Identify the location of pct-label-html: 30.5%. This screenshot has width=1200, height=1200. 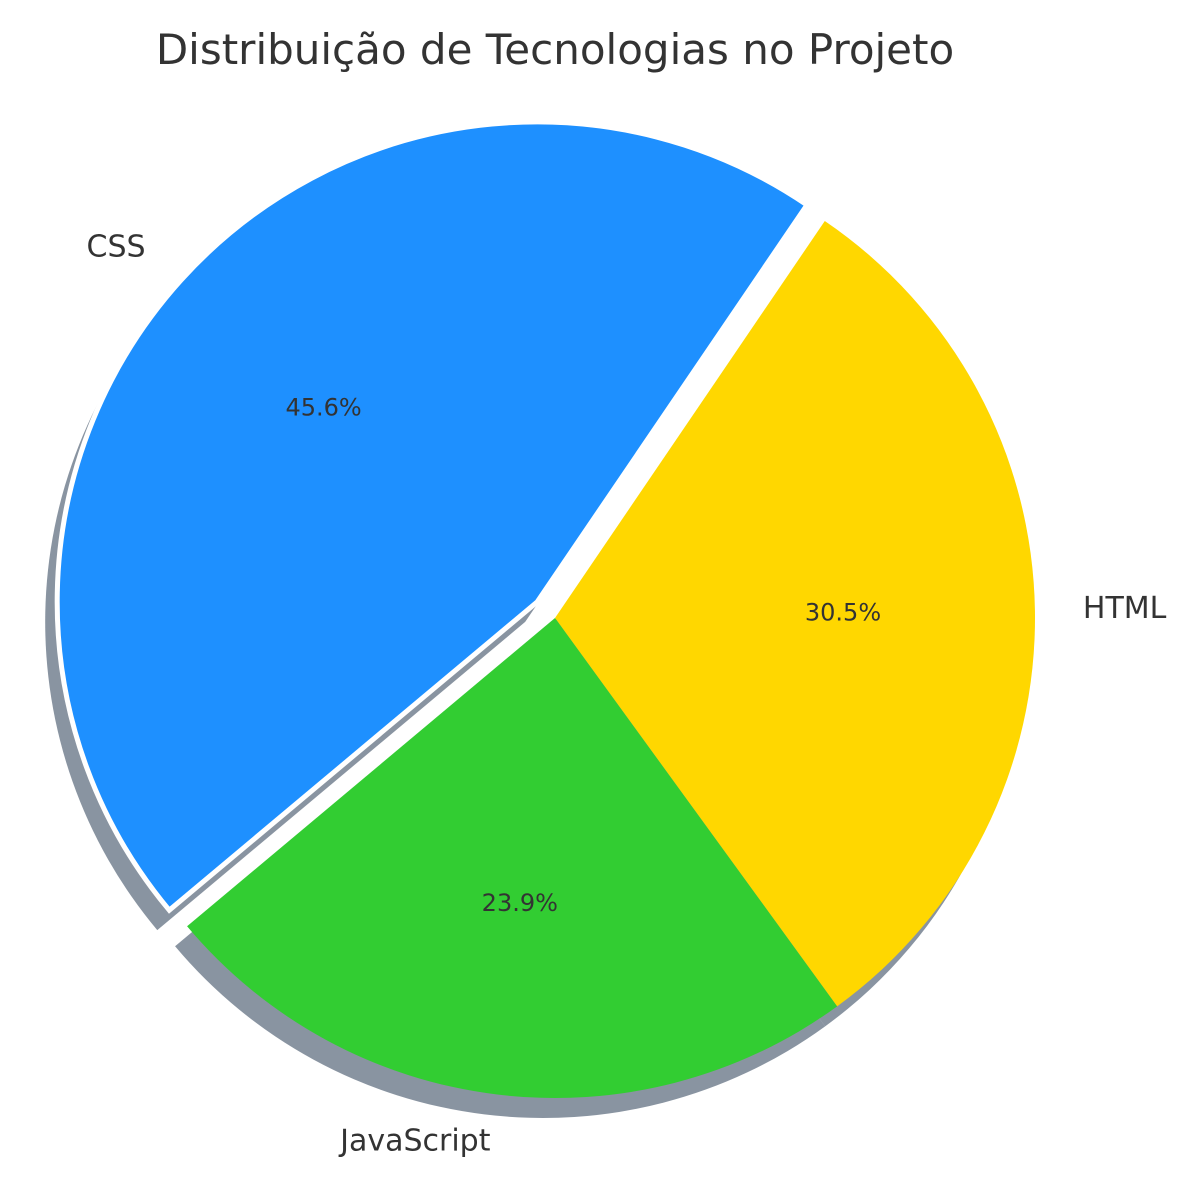
(843, 613).